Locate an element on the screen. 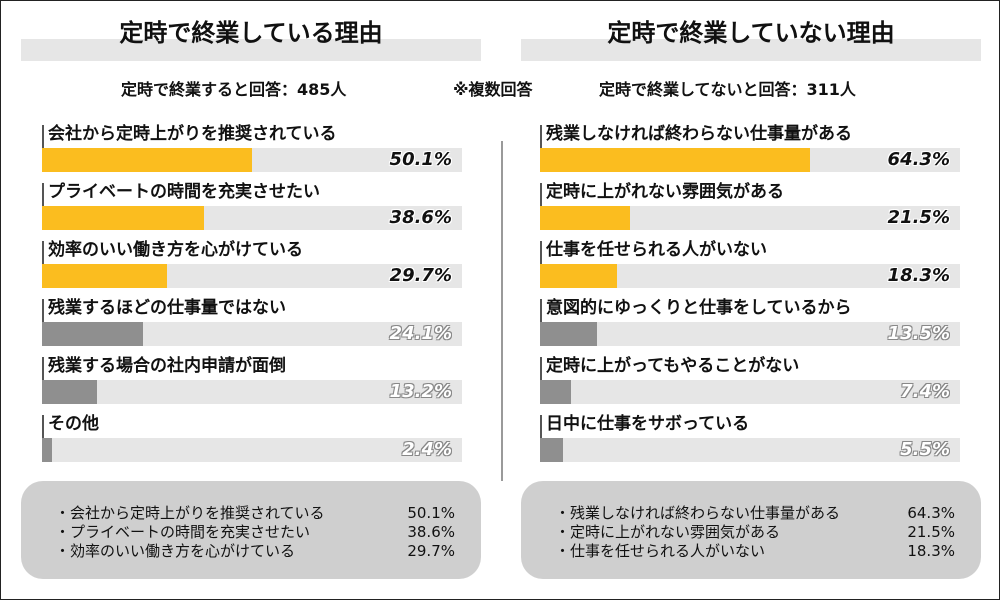 Image resolution: width=1000 pixels, height=600 pixels. right-summary-item-1: ・残業しなければ終わらない仕事量がある 64.3% is located at coordinates (755, 513).